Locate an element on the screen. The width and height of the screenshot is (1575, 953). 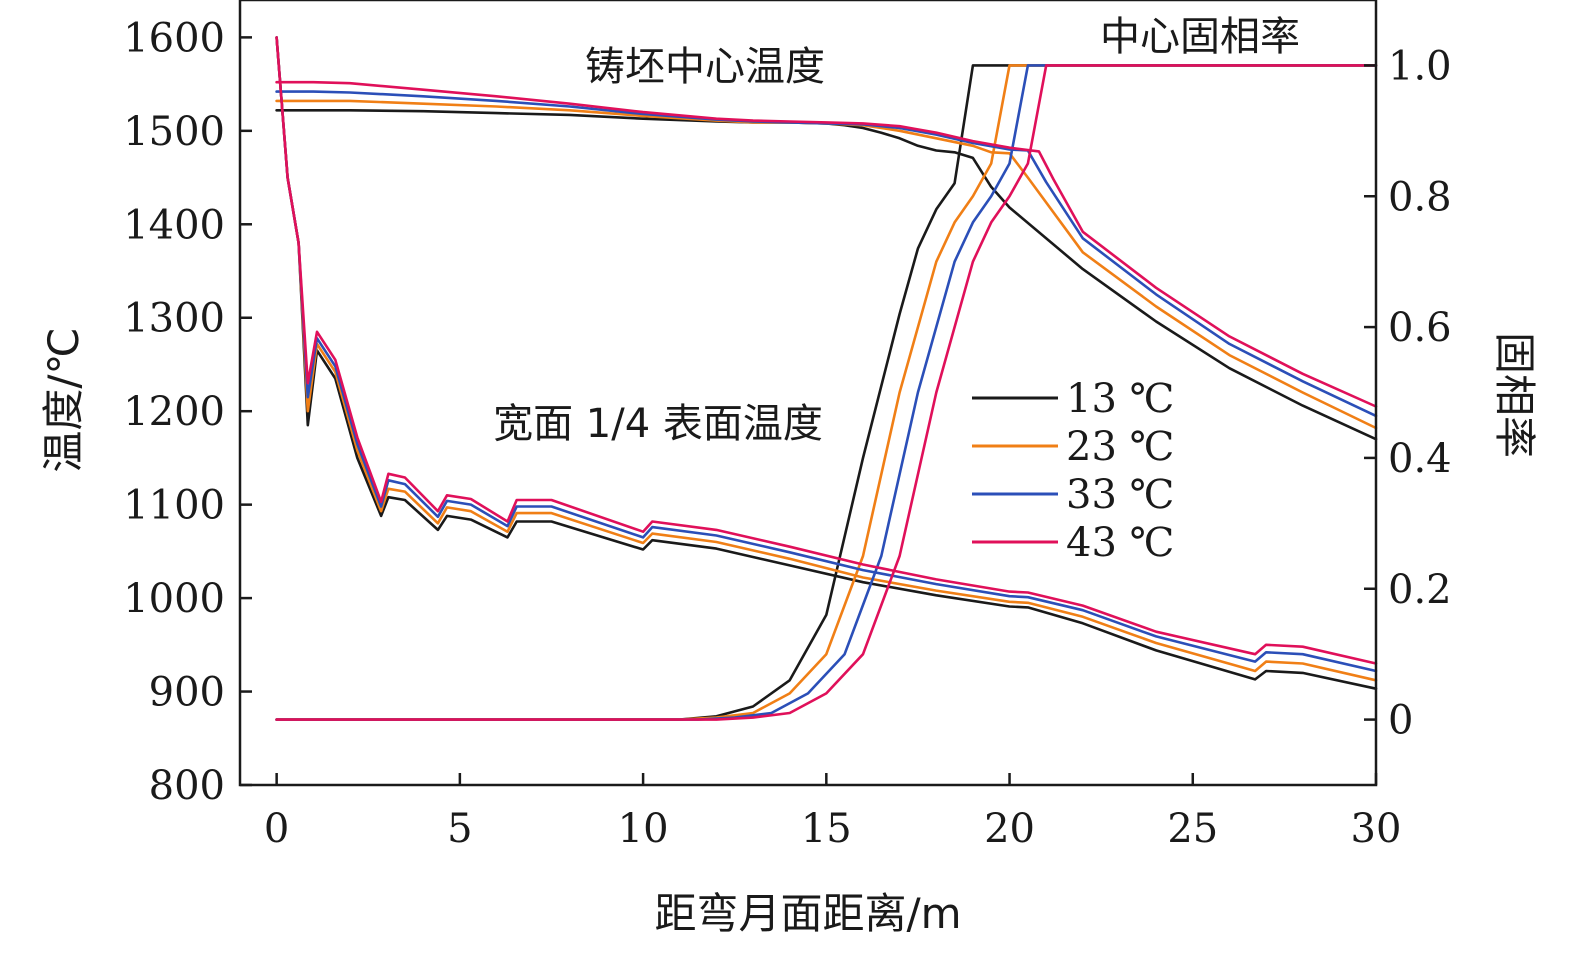
x-tick-label: 10 is located at coordinates (643, 829).